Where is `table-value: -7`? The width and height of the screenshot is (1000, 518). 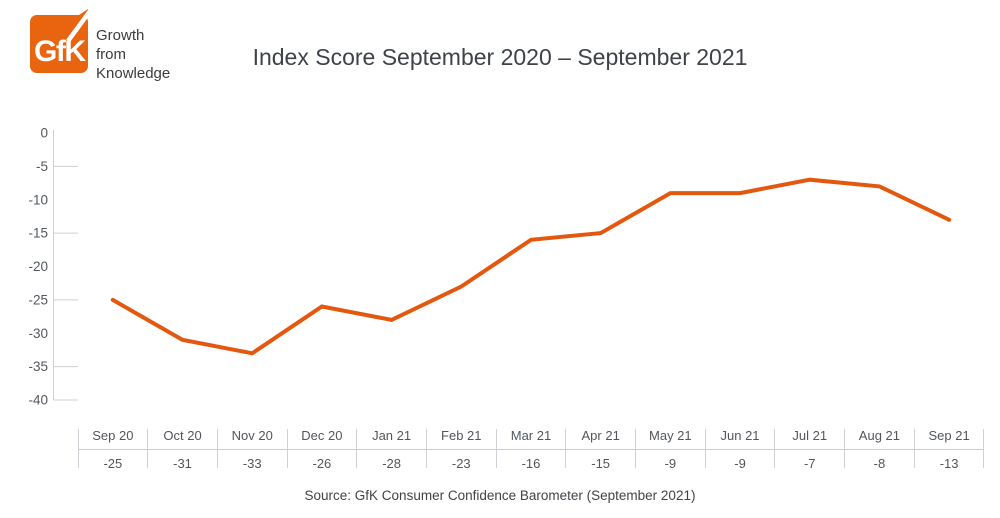 table-value: -7 is located at coordinates (809, 460).